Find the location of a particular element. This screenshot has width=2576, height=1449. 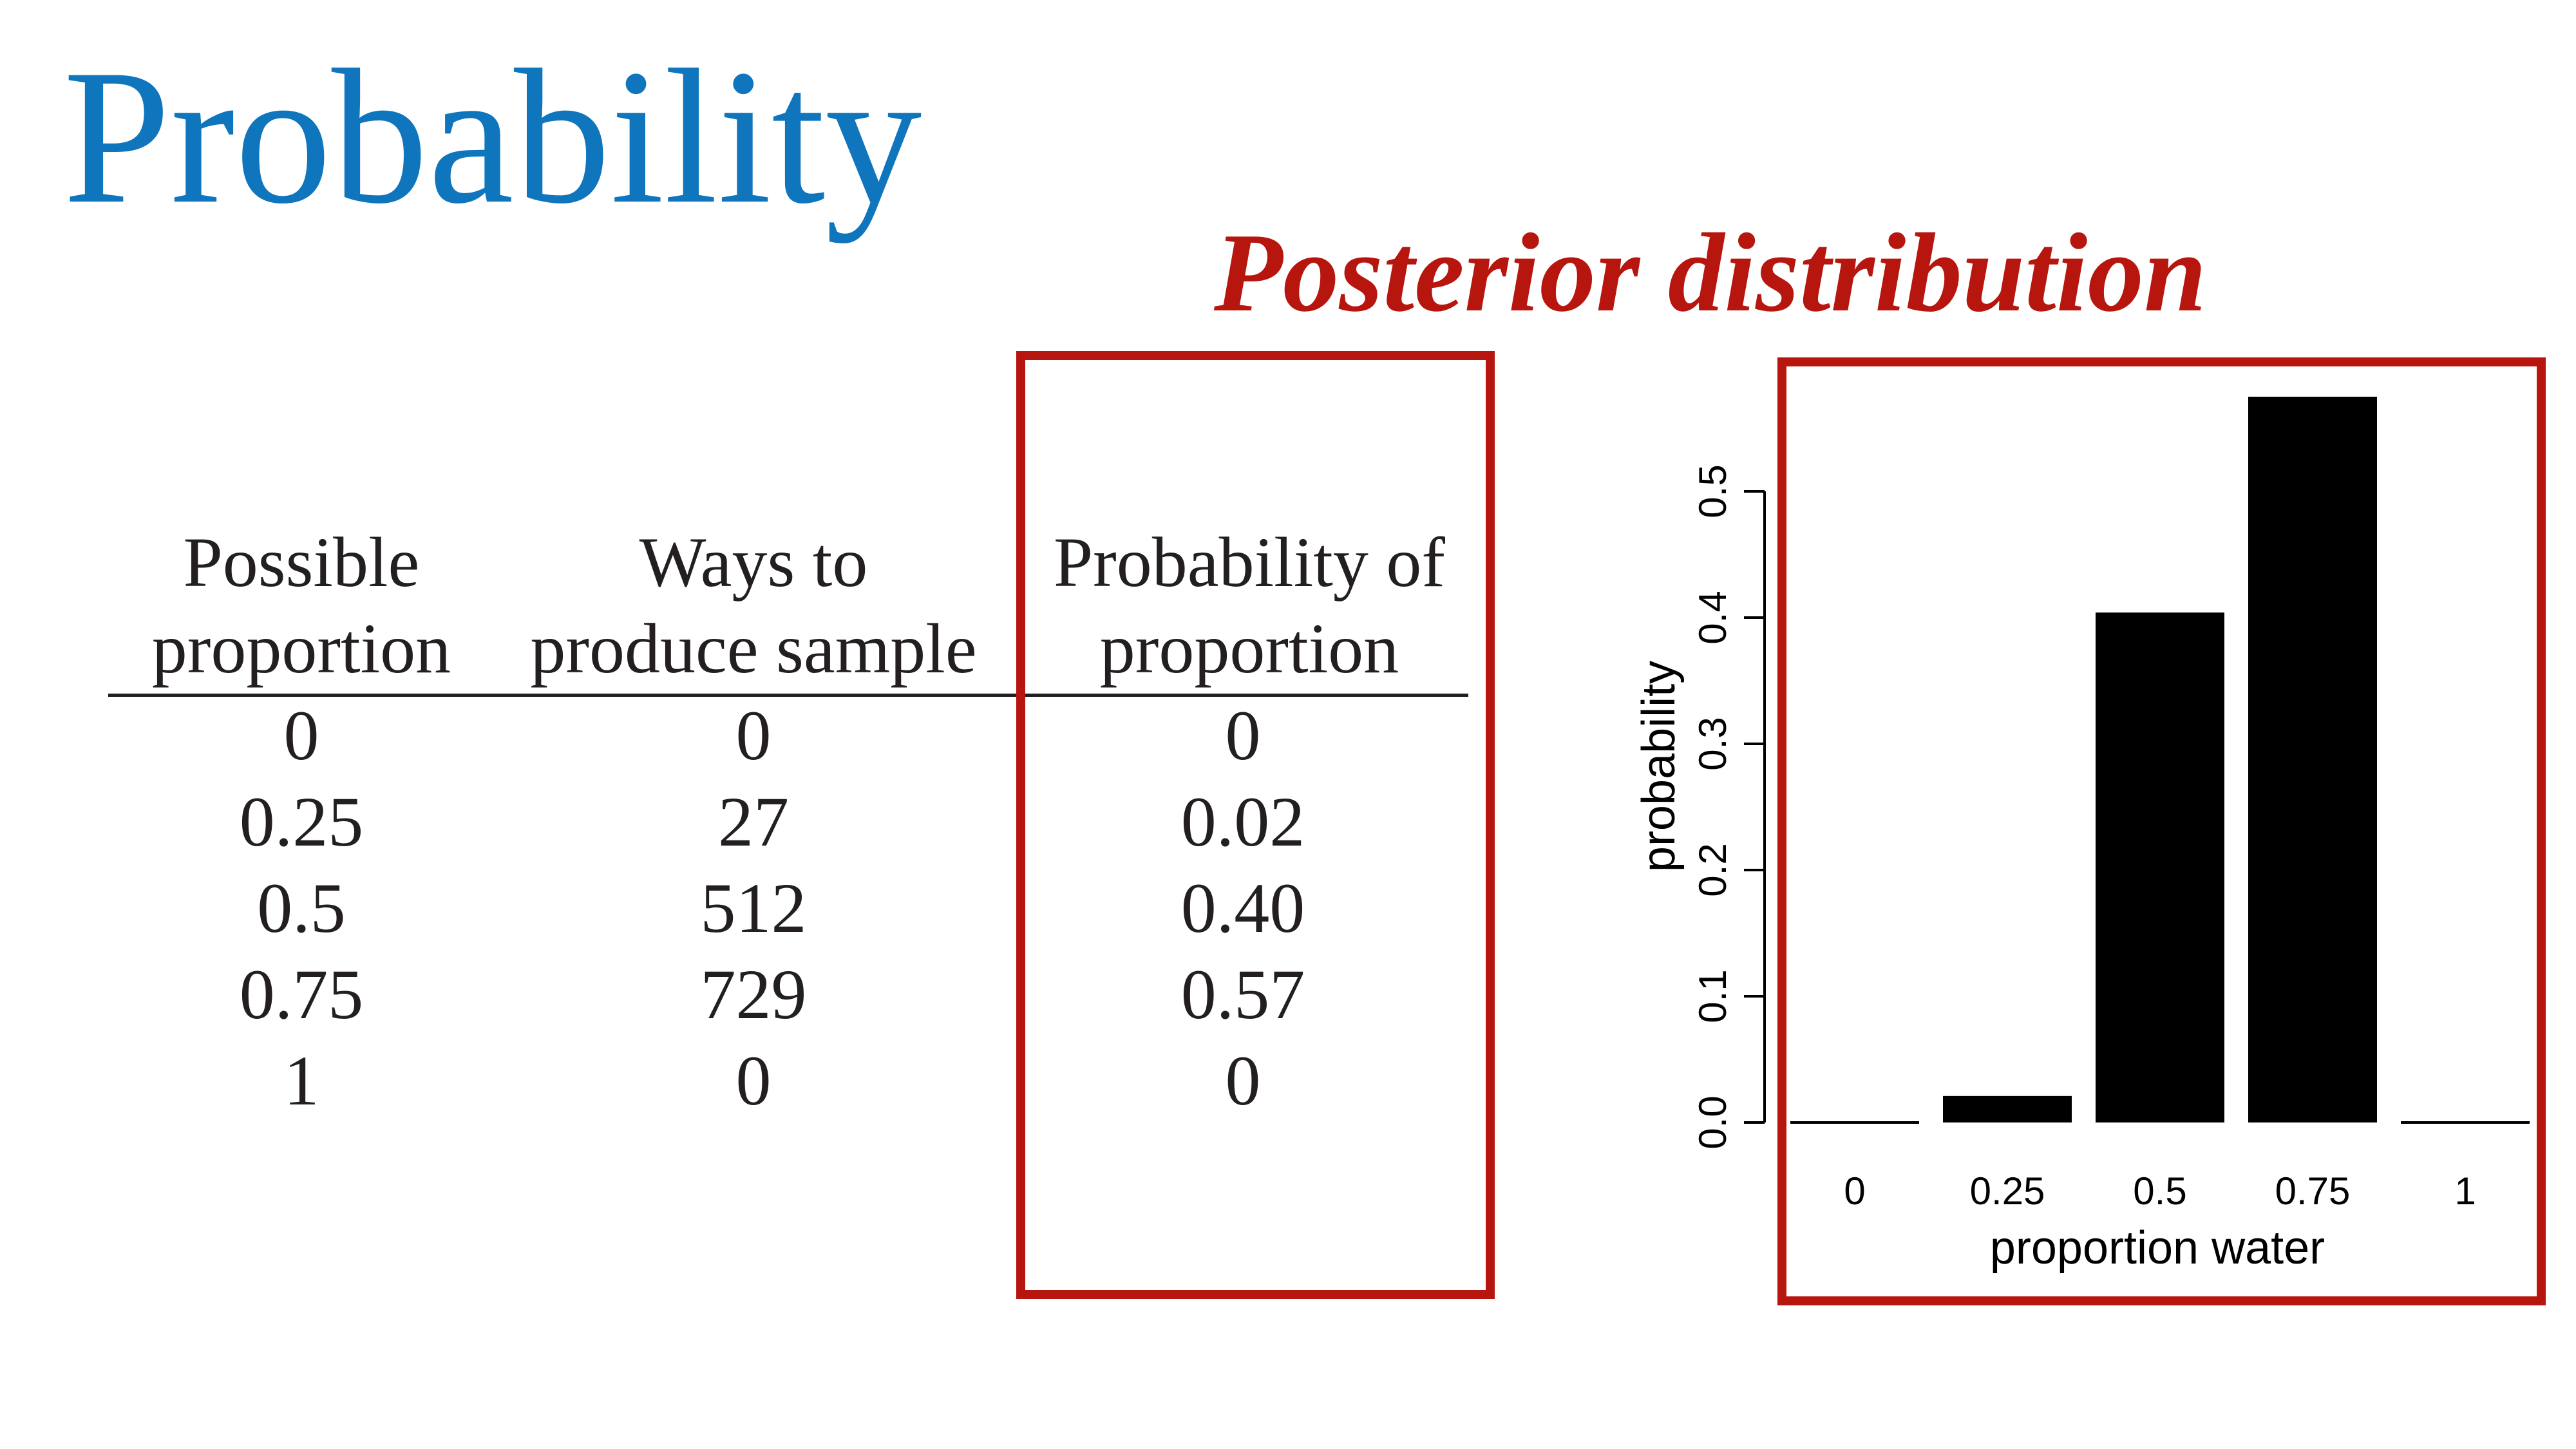

y-tick-label: 0.1 is located at coordinates (1713, 996).